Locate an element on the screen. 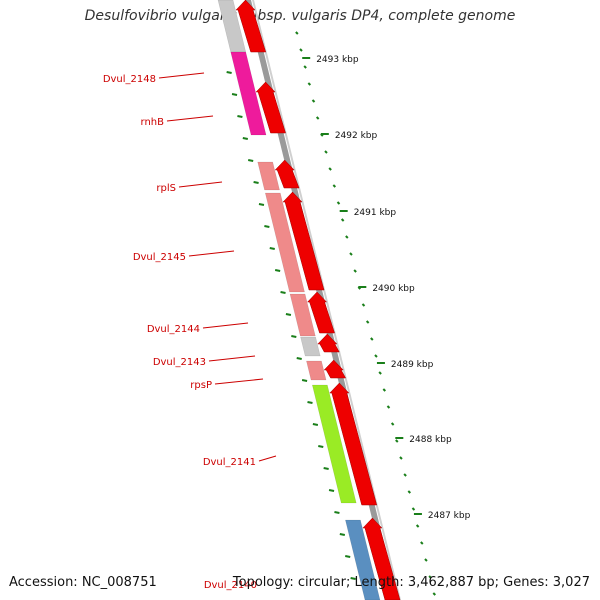  gene-label: Dvul_2148 is located at coordinates (129, 79).